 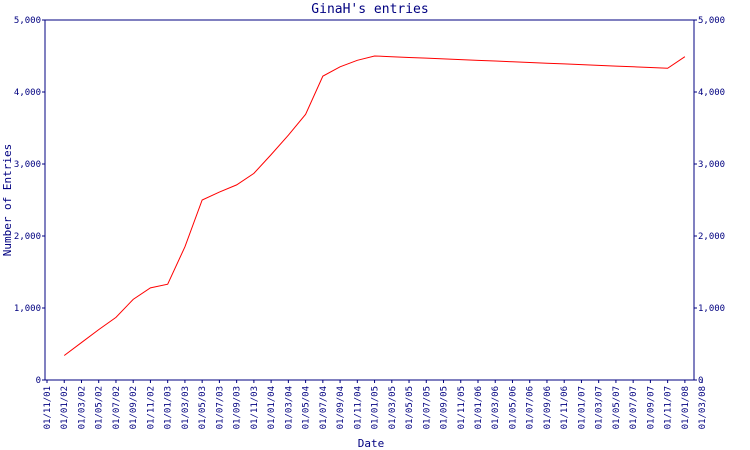 I want to click on x-tick-label: 01/11/02, so click(x=151, y=407).